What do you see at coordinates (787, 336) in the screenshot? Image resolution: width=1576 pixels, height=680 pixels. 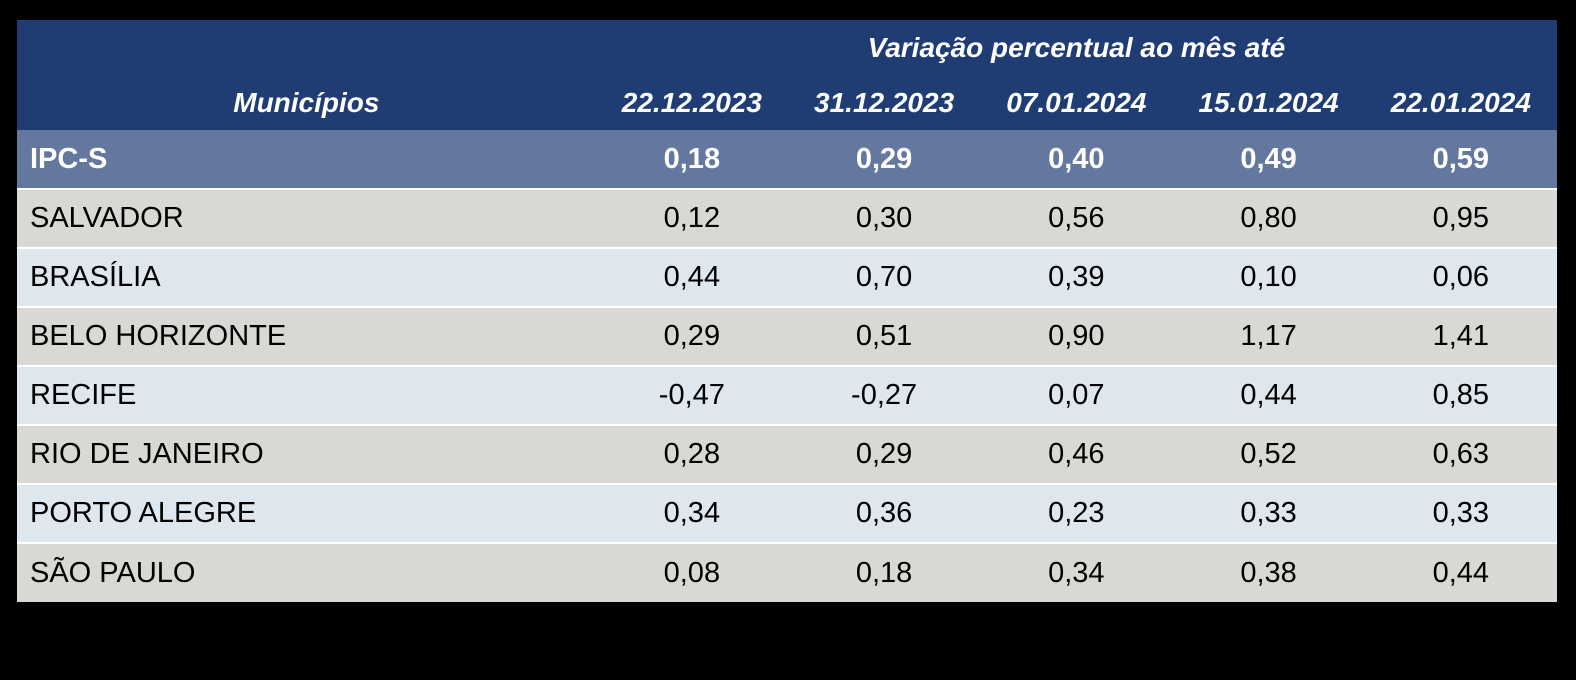 I see `table-row: BELO HORIZONTE 0,29 0,51 0,90 1,17 1,41` at bounding box center [787, 336].